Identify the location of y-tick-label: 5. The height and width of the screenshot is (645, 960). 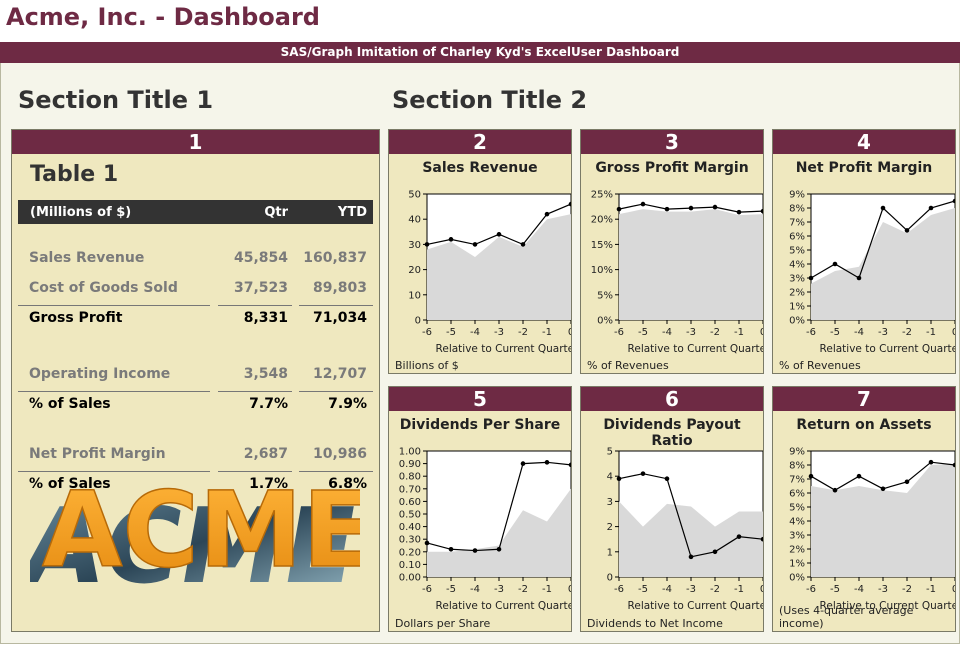
(610, 452).